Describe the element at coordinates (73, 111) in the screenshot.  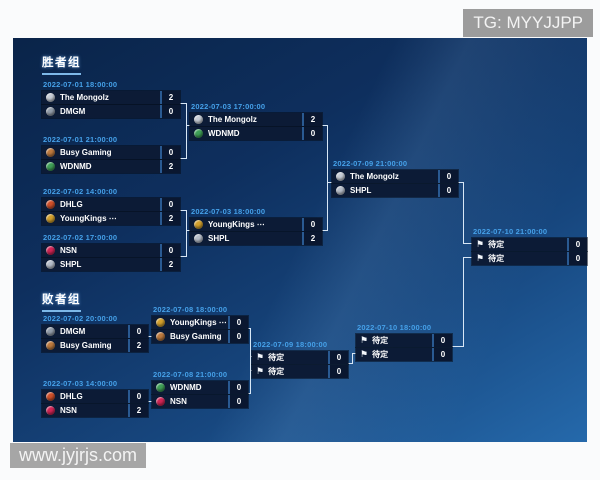
I see `team-name: DMGM` at that location.